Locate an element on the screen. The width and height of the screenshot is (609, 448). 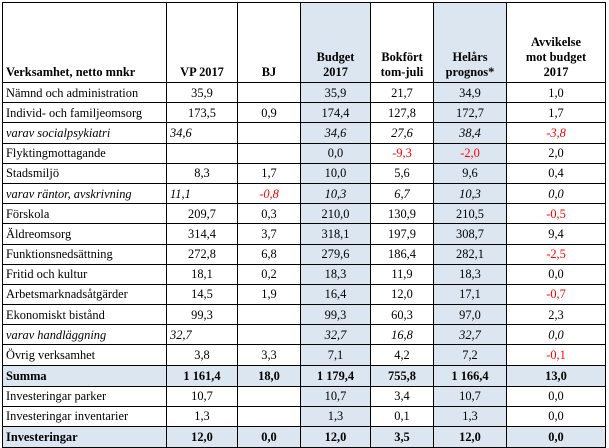
budget2017-cell: 34,6 is located at coordinates (335, 133).